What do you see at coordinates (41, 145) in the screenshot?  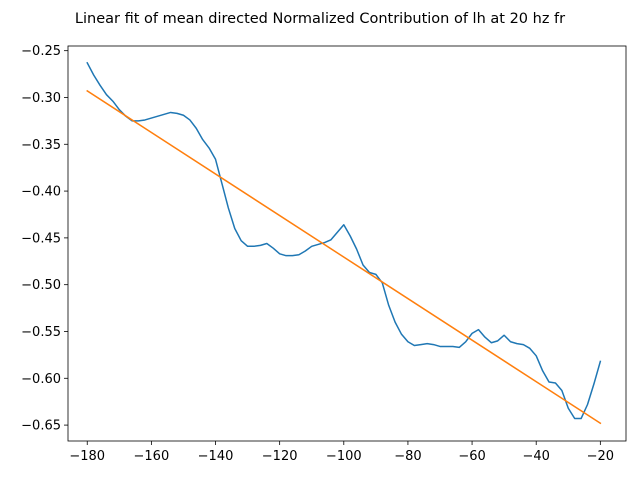 I see `y-tick-label: −0.35` at bounding box center [41, 145].